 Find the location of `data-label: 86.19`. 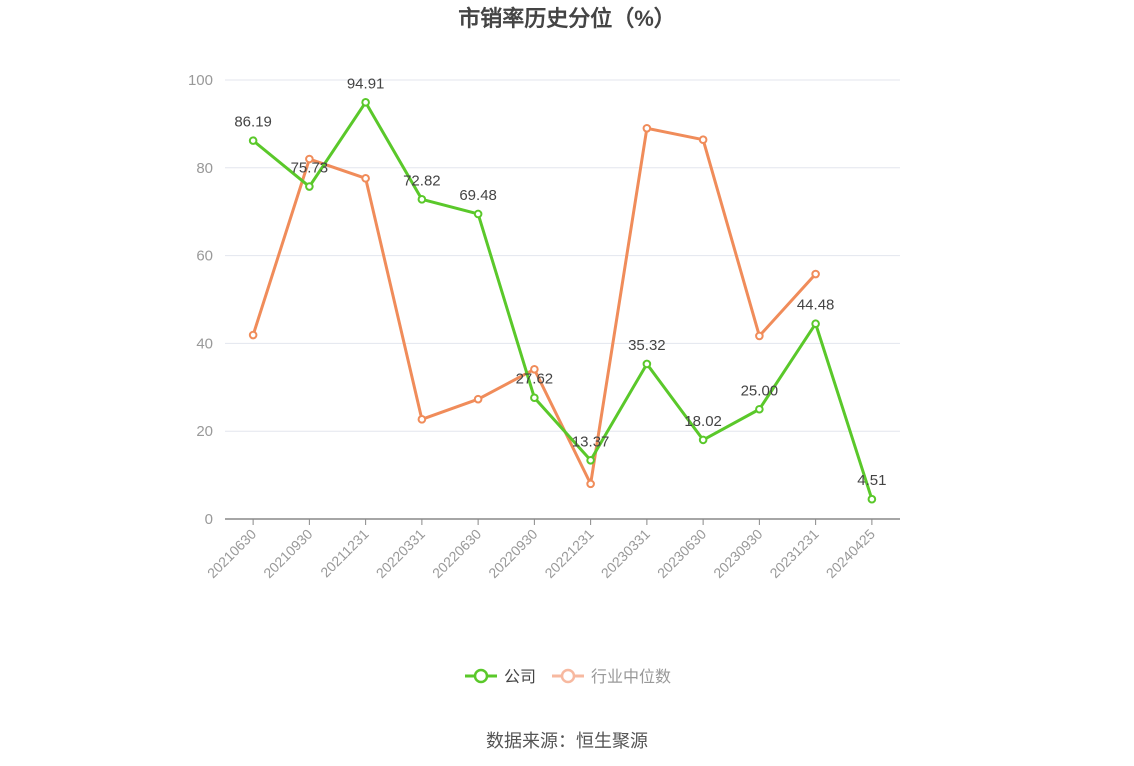

data-label: 86.19 is located at coordinates (253, 122).